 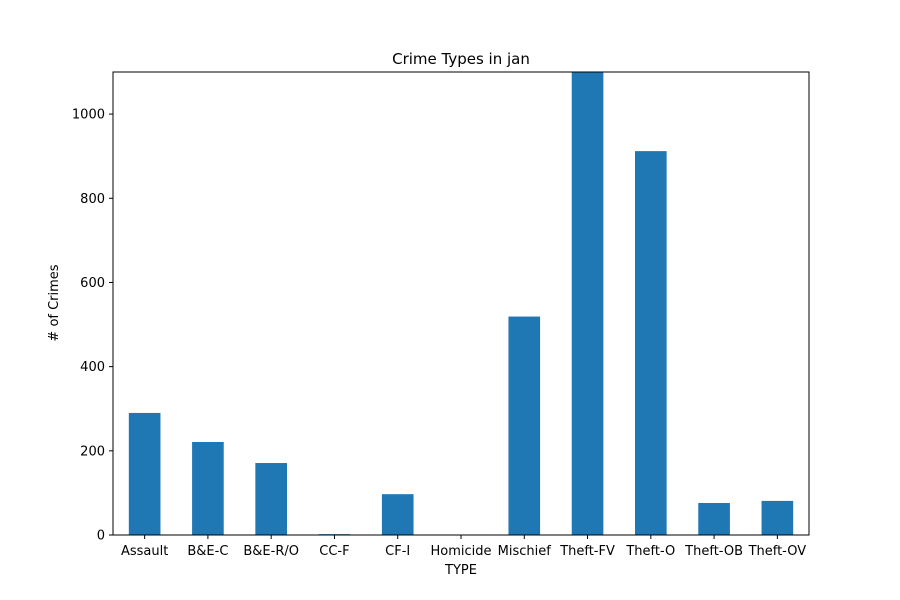 I want to click on bar-theft-ob, so click(x=714, y=519).